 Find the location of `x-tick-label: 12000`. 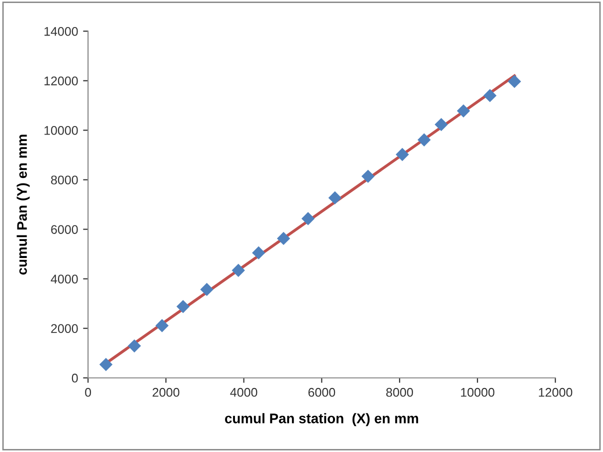

x-tick-label: 12000 is located at coordinates (555, 392).